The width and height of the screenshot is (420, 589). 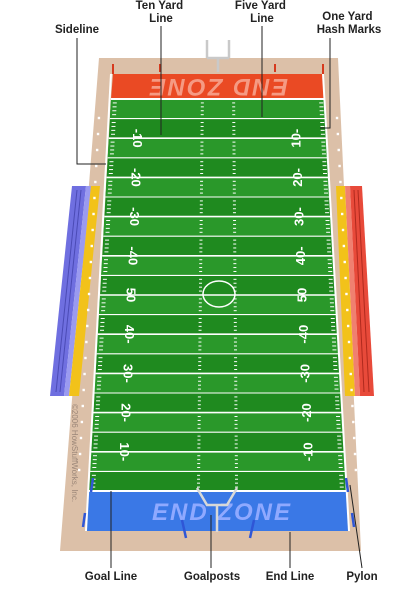 What do you see at coordinates (355, 291) in the screenshot?
I see `stands-right` at bounding box center [355, 291].